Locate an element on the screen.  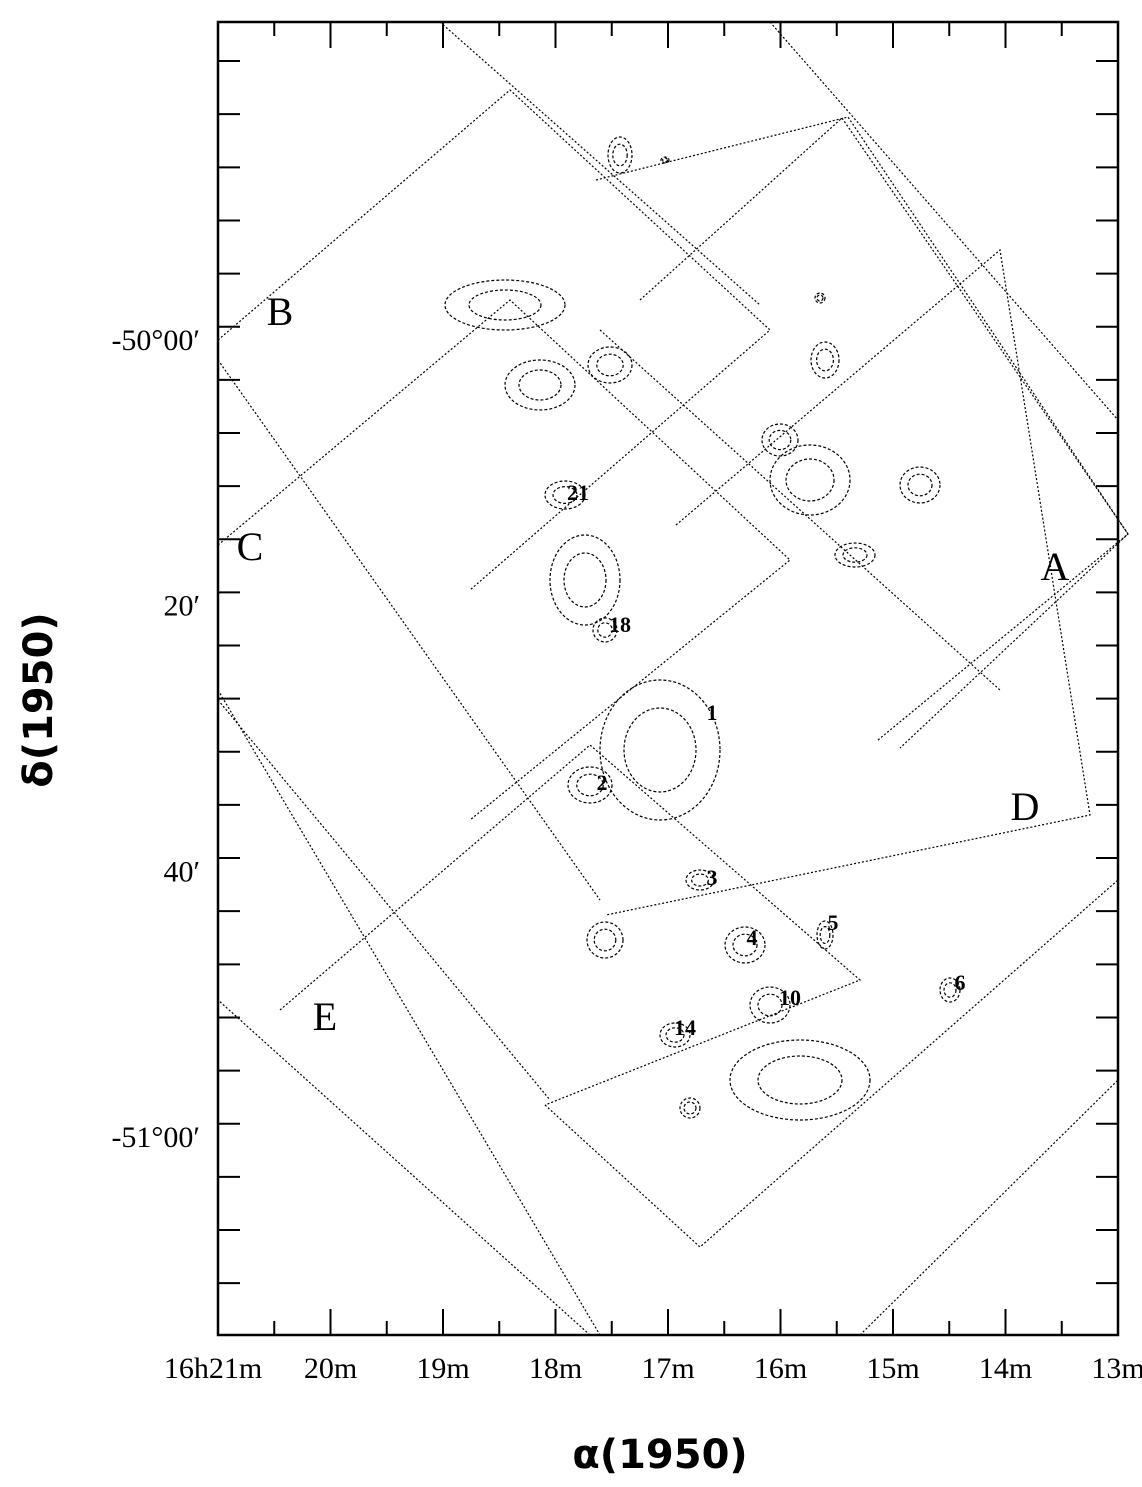
source-label: 6 is located at coordinates (960, 982).